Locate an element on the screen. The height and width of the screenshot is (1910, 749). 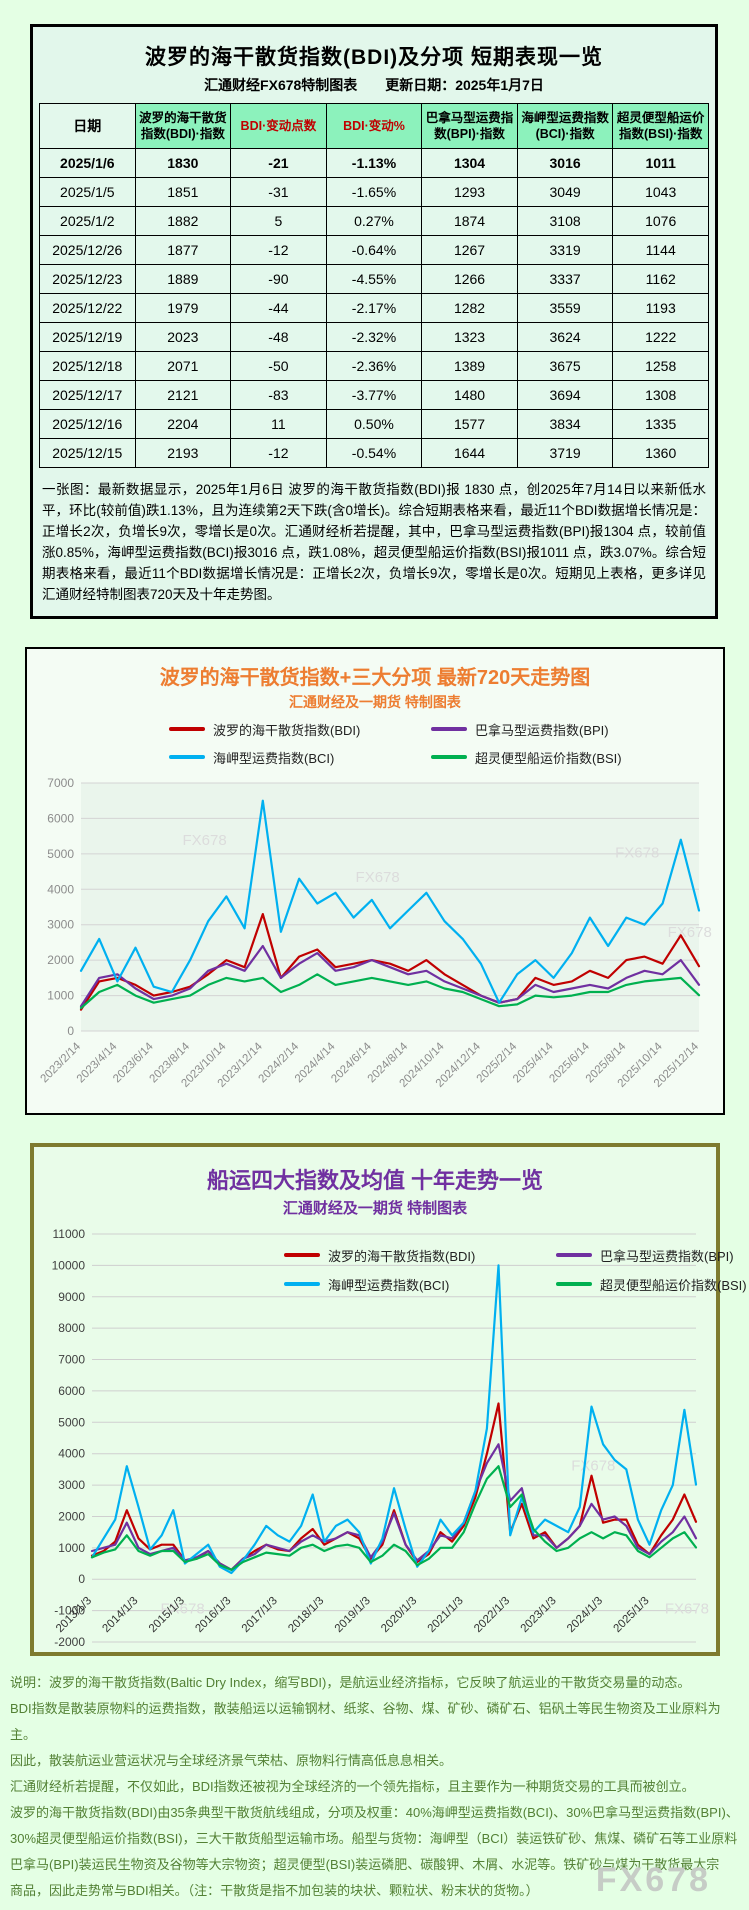
table-cell: -12 is located at coordinates (278, 453).